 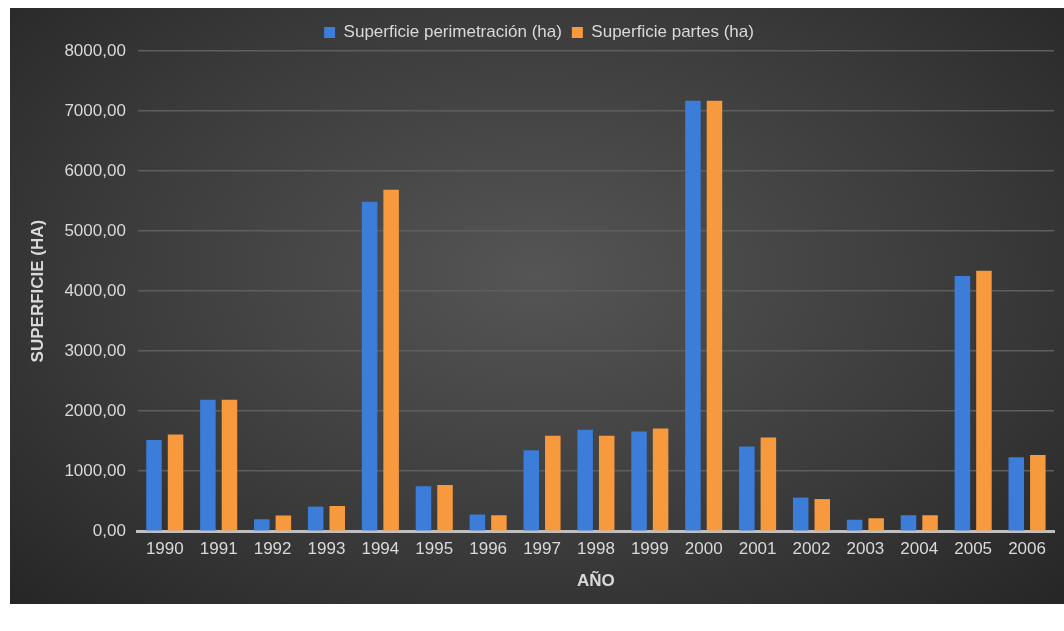 What do you see at coordinates (95, 290) in the screenshot?
I see `y-tick-label: 4000,00` at bounding box center [95, 290].